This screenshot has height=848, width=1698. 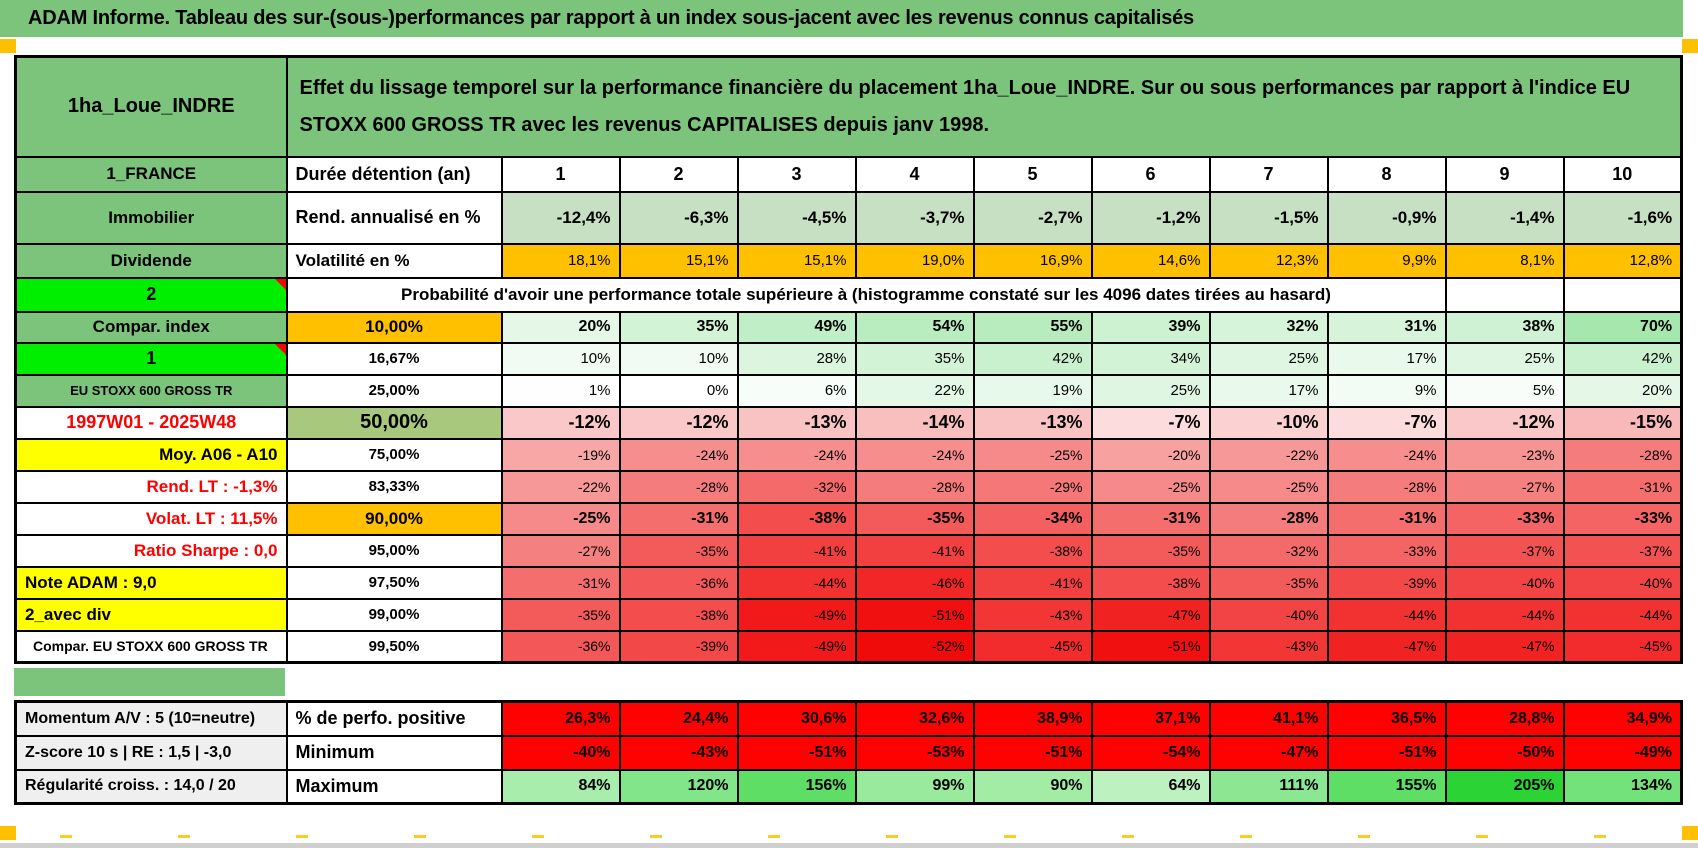 I want to click on row-label-cell: Dividende, so click(x=151, y=260).